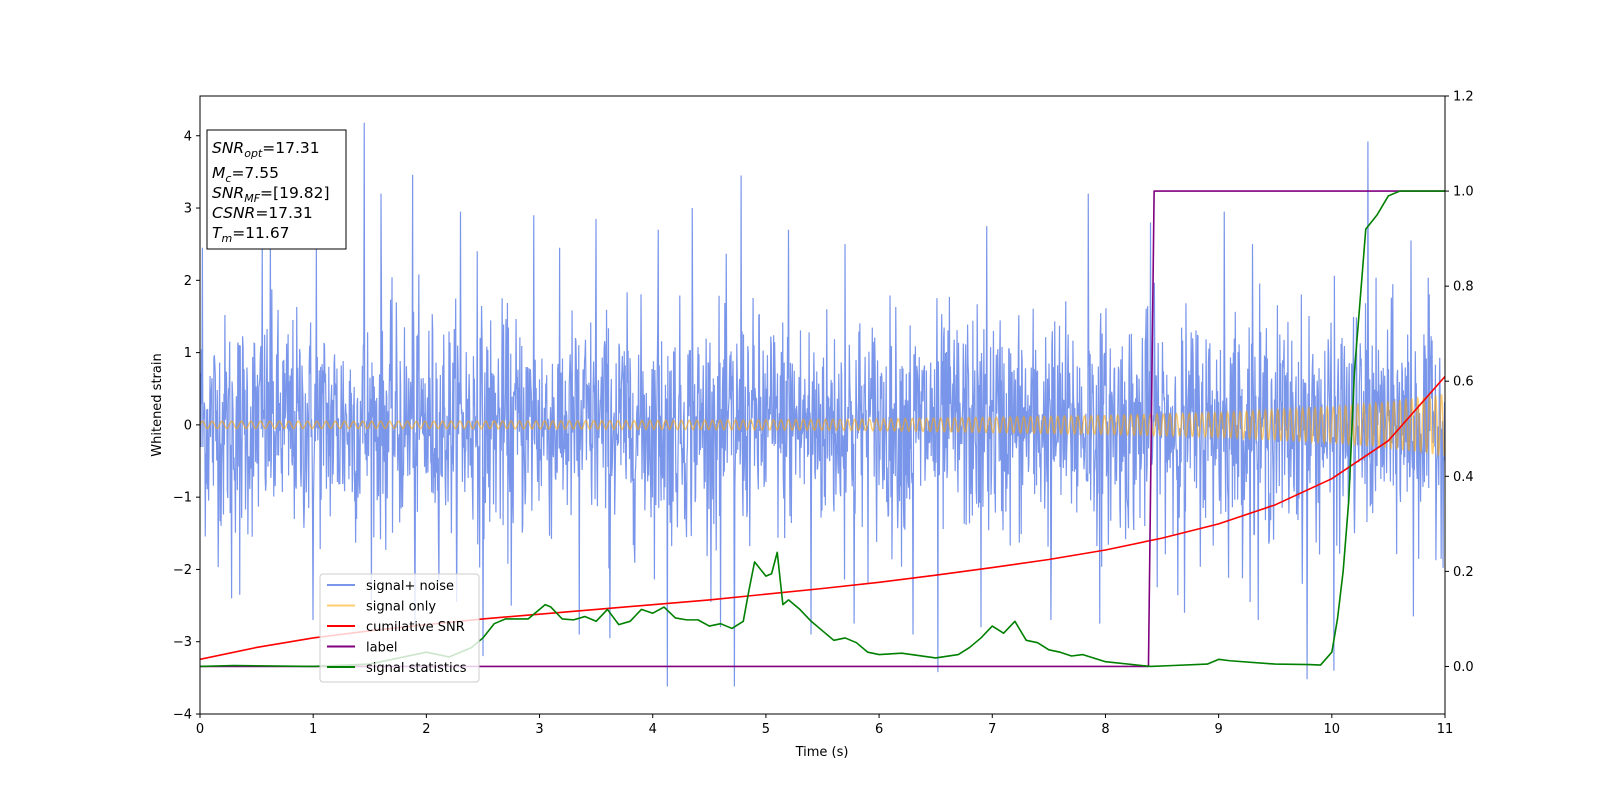 The width and height of the screenshot is (1600, 800). Describe the element at coordinates (200, 729) in the screenshot. I see `x-tick-label: 0` at that location.